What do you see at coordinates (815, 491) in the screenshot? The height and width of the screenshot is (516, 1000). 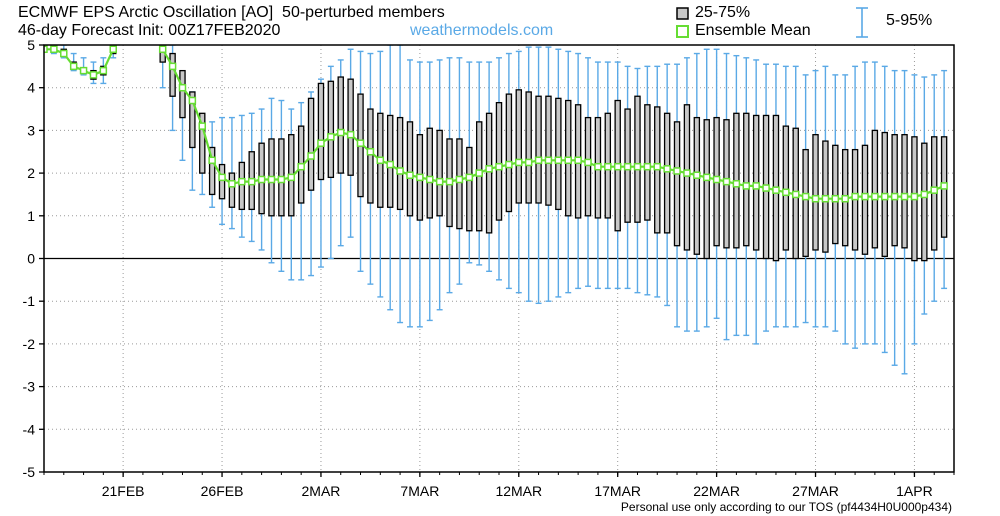 I see `x-tick-label: 27MAR` at bounding box center [815, 491].